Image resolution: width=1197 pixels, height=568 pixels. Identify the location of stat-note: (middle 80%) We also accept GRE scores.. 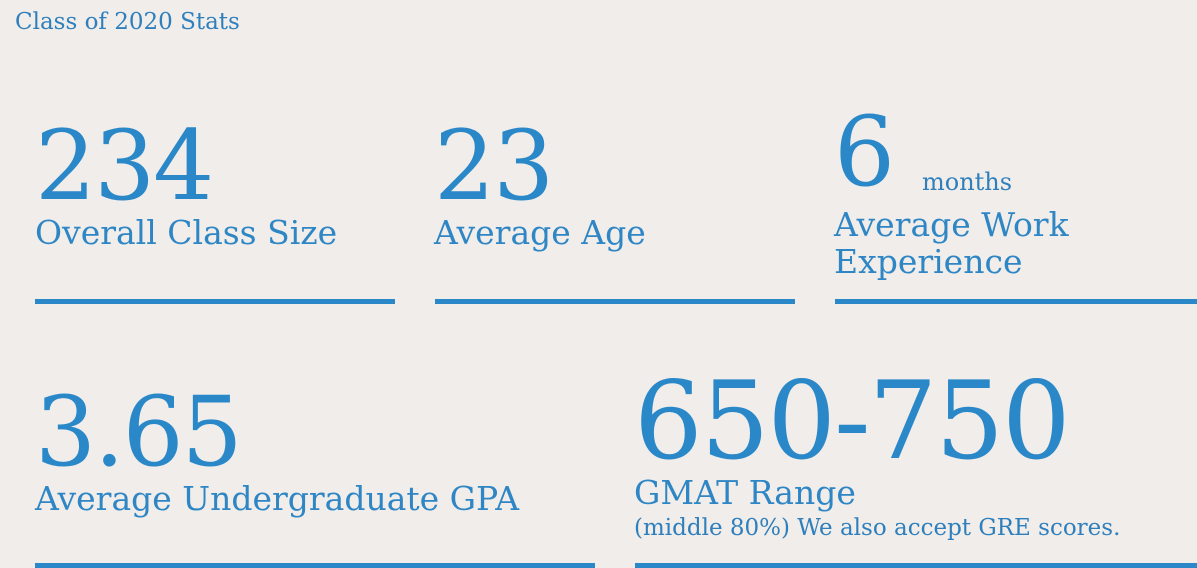
(877, 528).